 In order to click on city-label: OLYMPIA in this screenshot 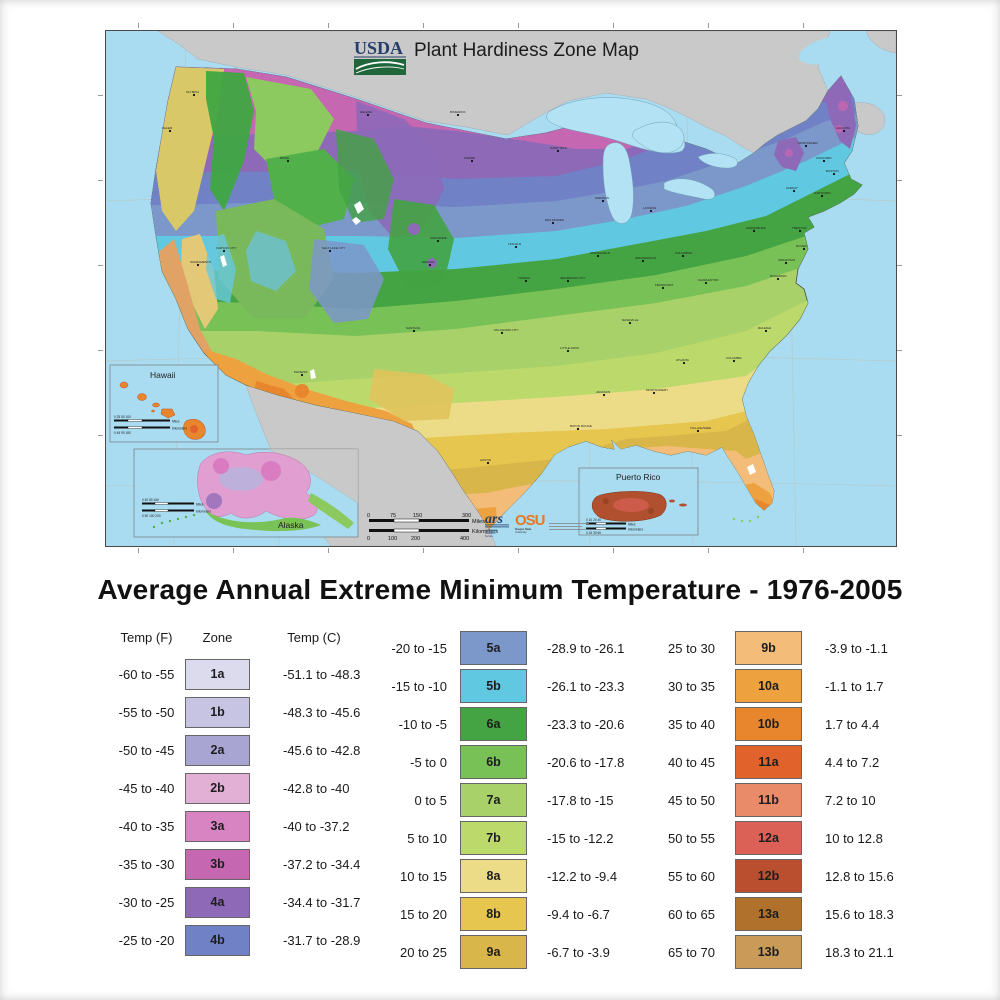, I will do `click(192, 92)`.